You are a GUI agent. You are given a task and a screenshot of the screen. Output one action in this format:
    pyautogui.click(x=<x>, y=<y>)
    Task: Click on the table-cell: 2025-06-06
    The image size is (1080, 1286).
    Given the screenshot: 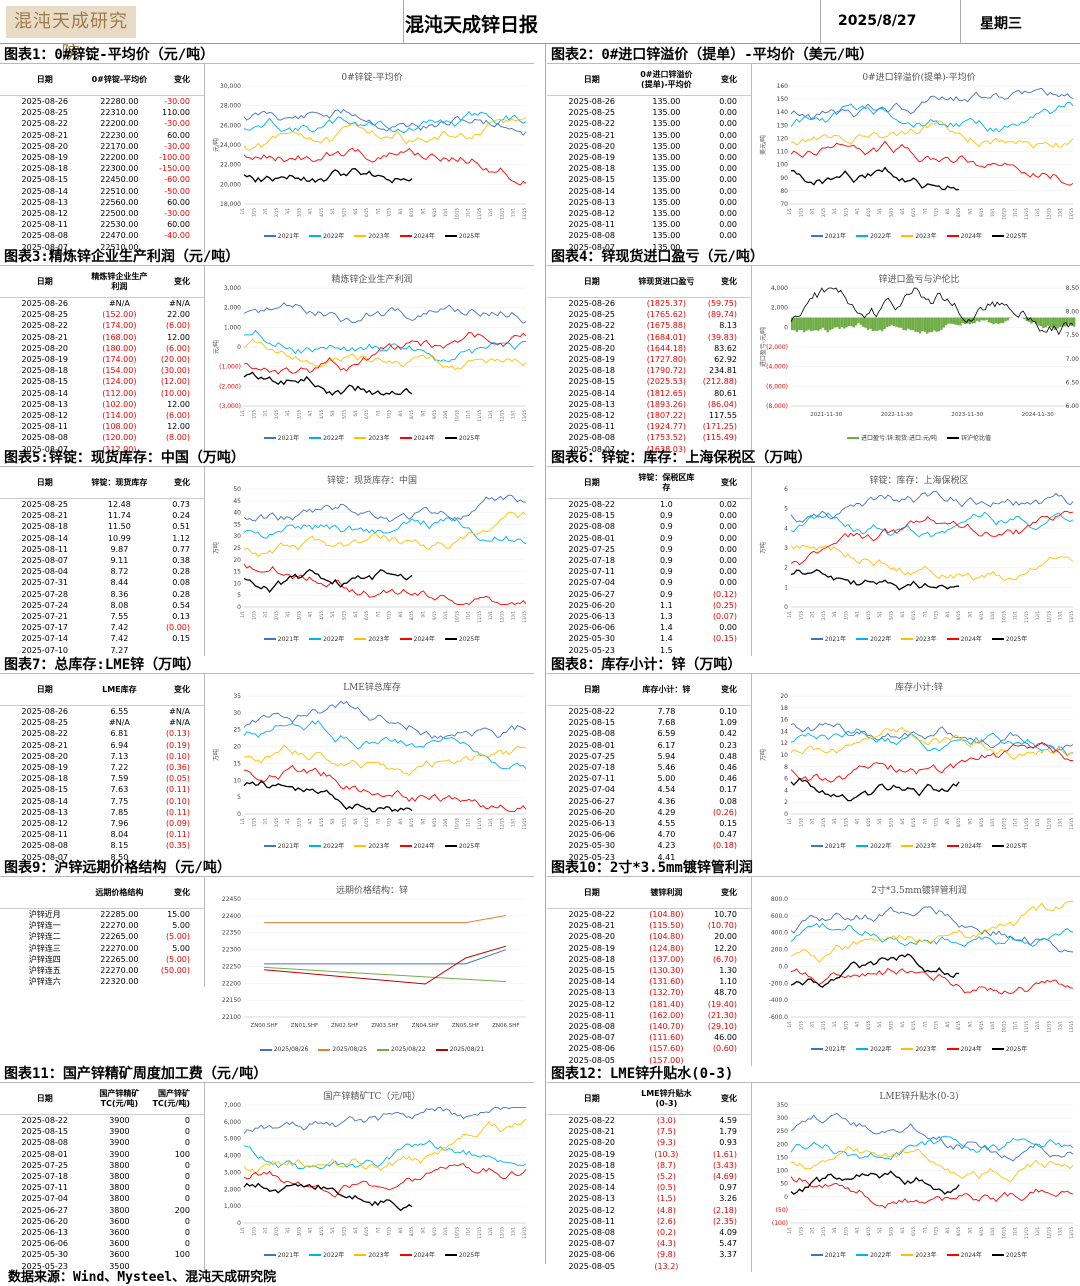 What is the action you would take?
    pyautogui.click(x=45, y=1244)
    